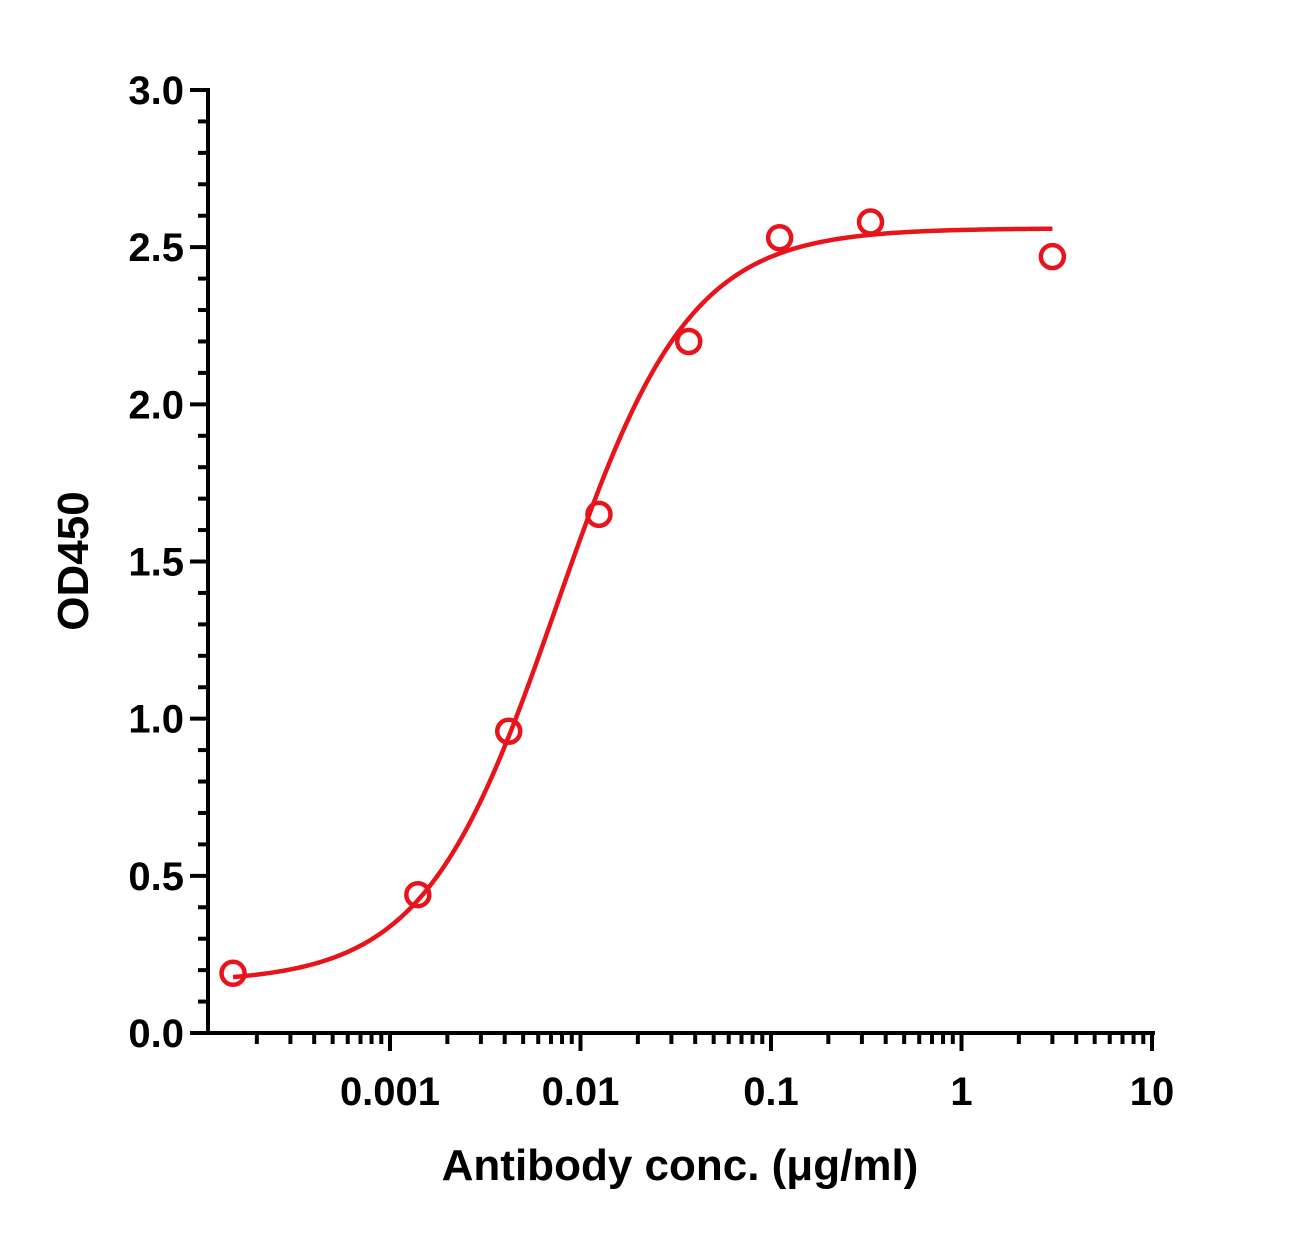 The image size is (1308, 1236). What do you see at coordinates (156, 1034) in the screenshot?
I see `y-tick-label: 0.0` at bounding box center [156, 1034].